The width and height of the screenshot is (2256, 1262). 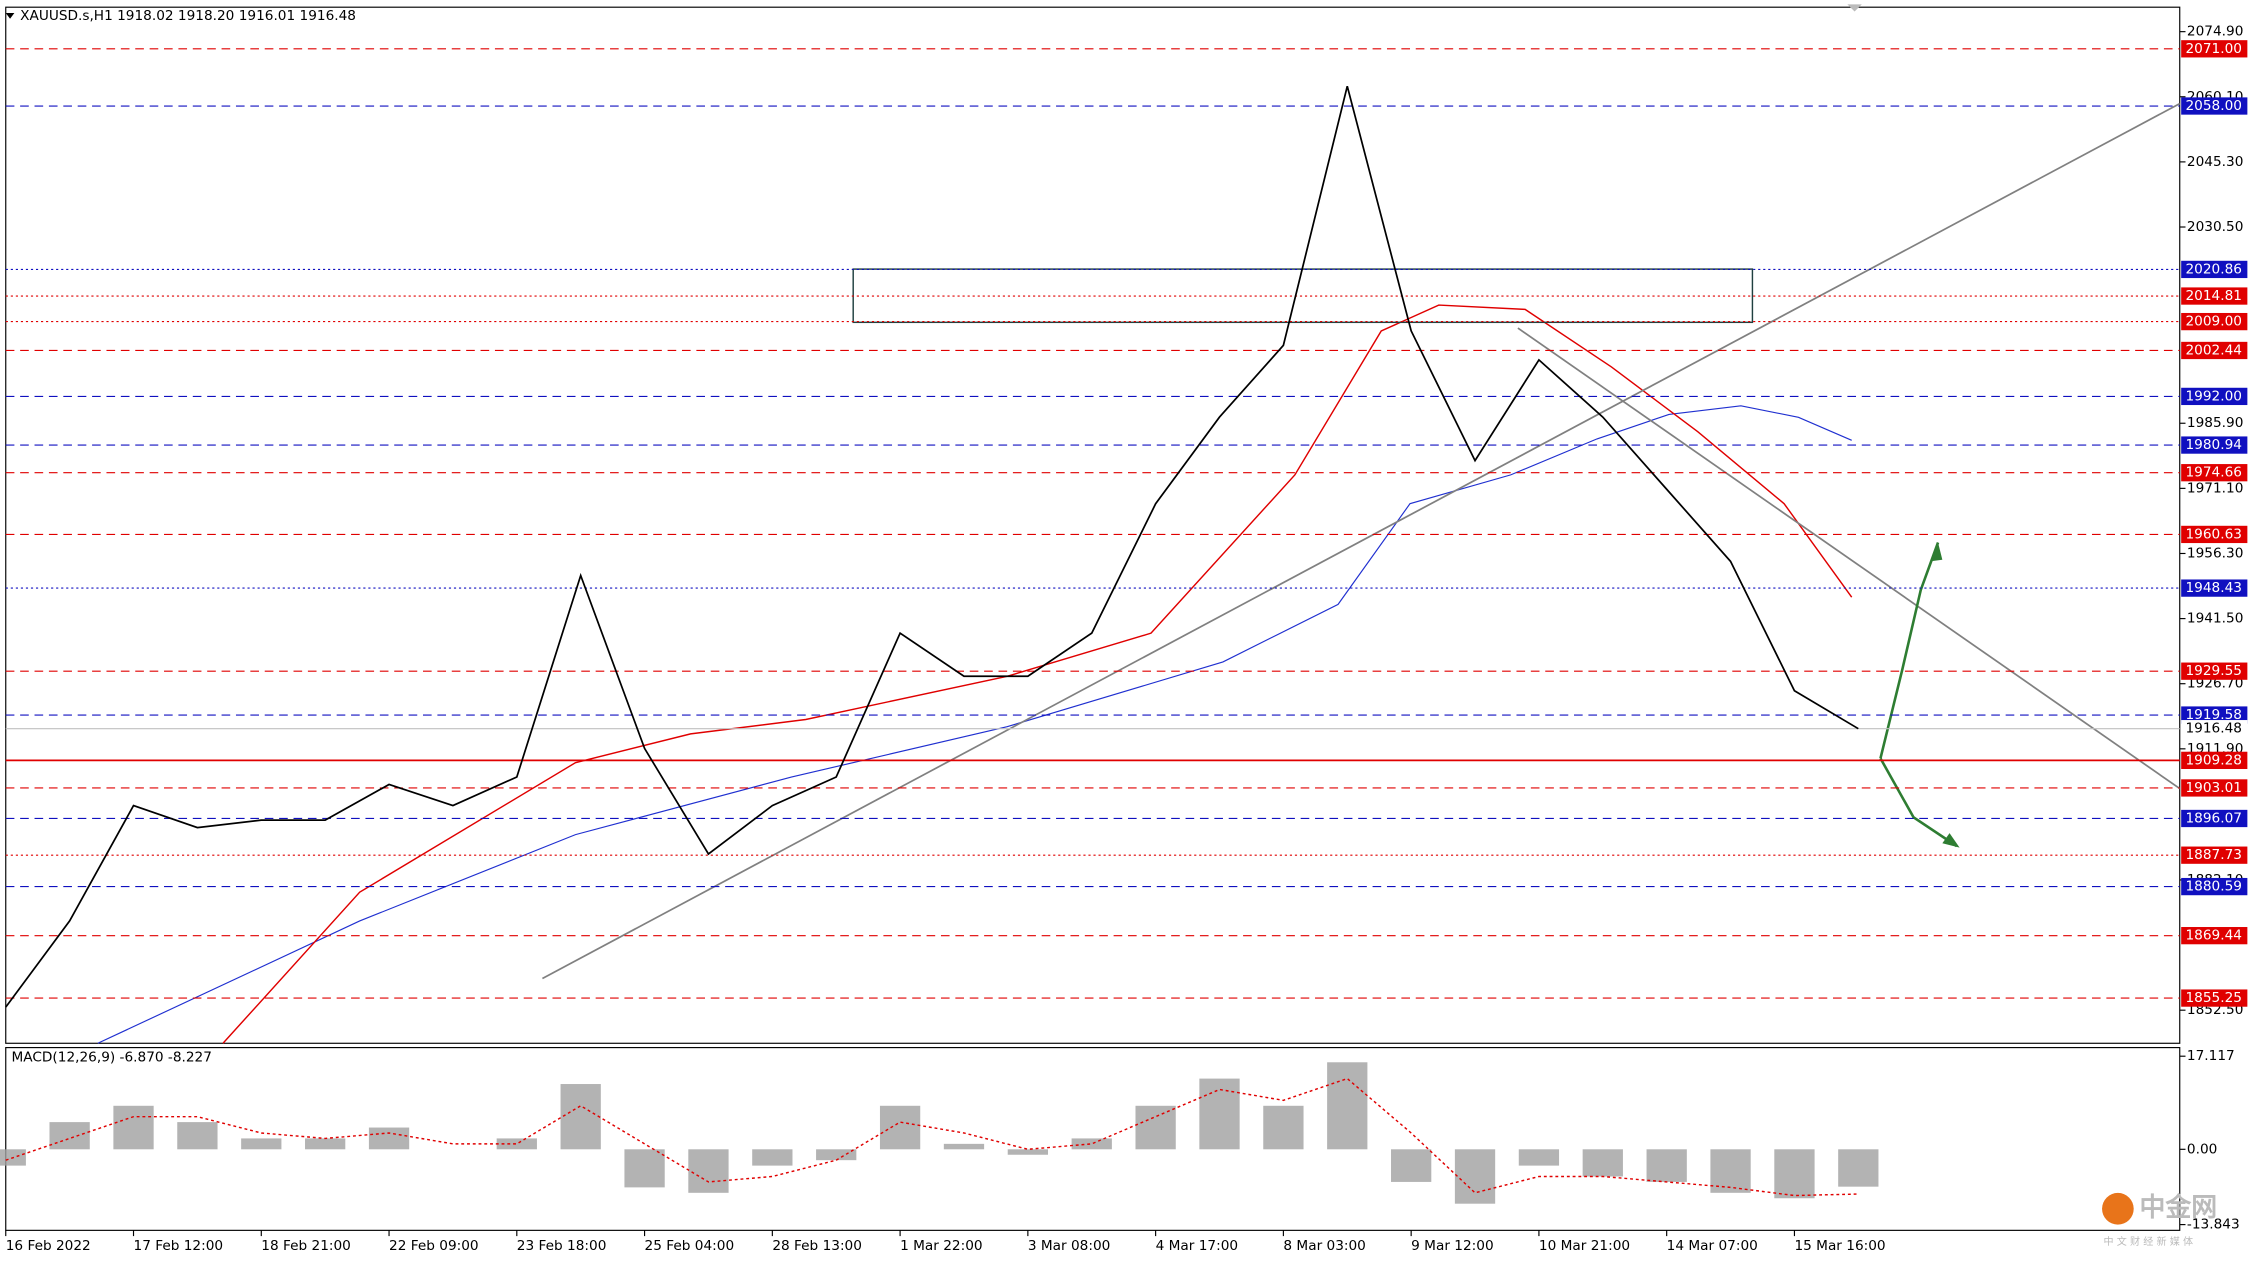 I want to click on y-tick-label: 1941.50, so click(x=2215, y=619).